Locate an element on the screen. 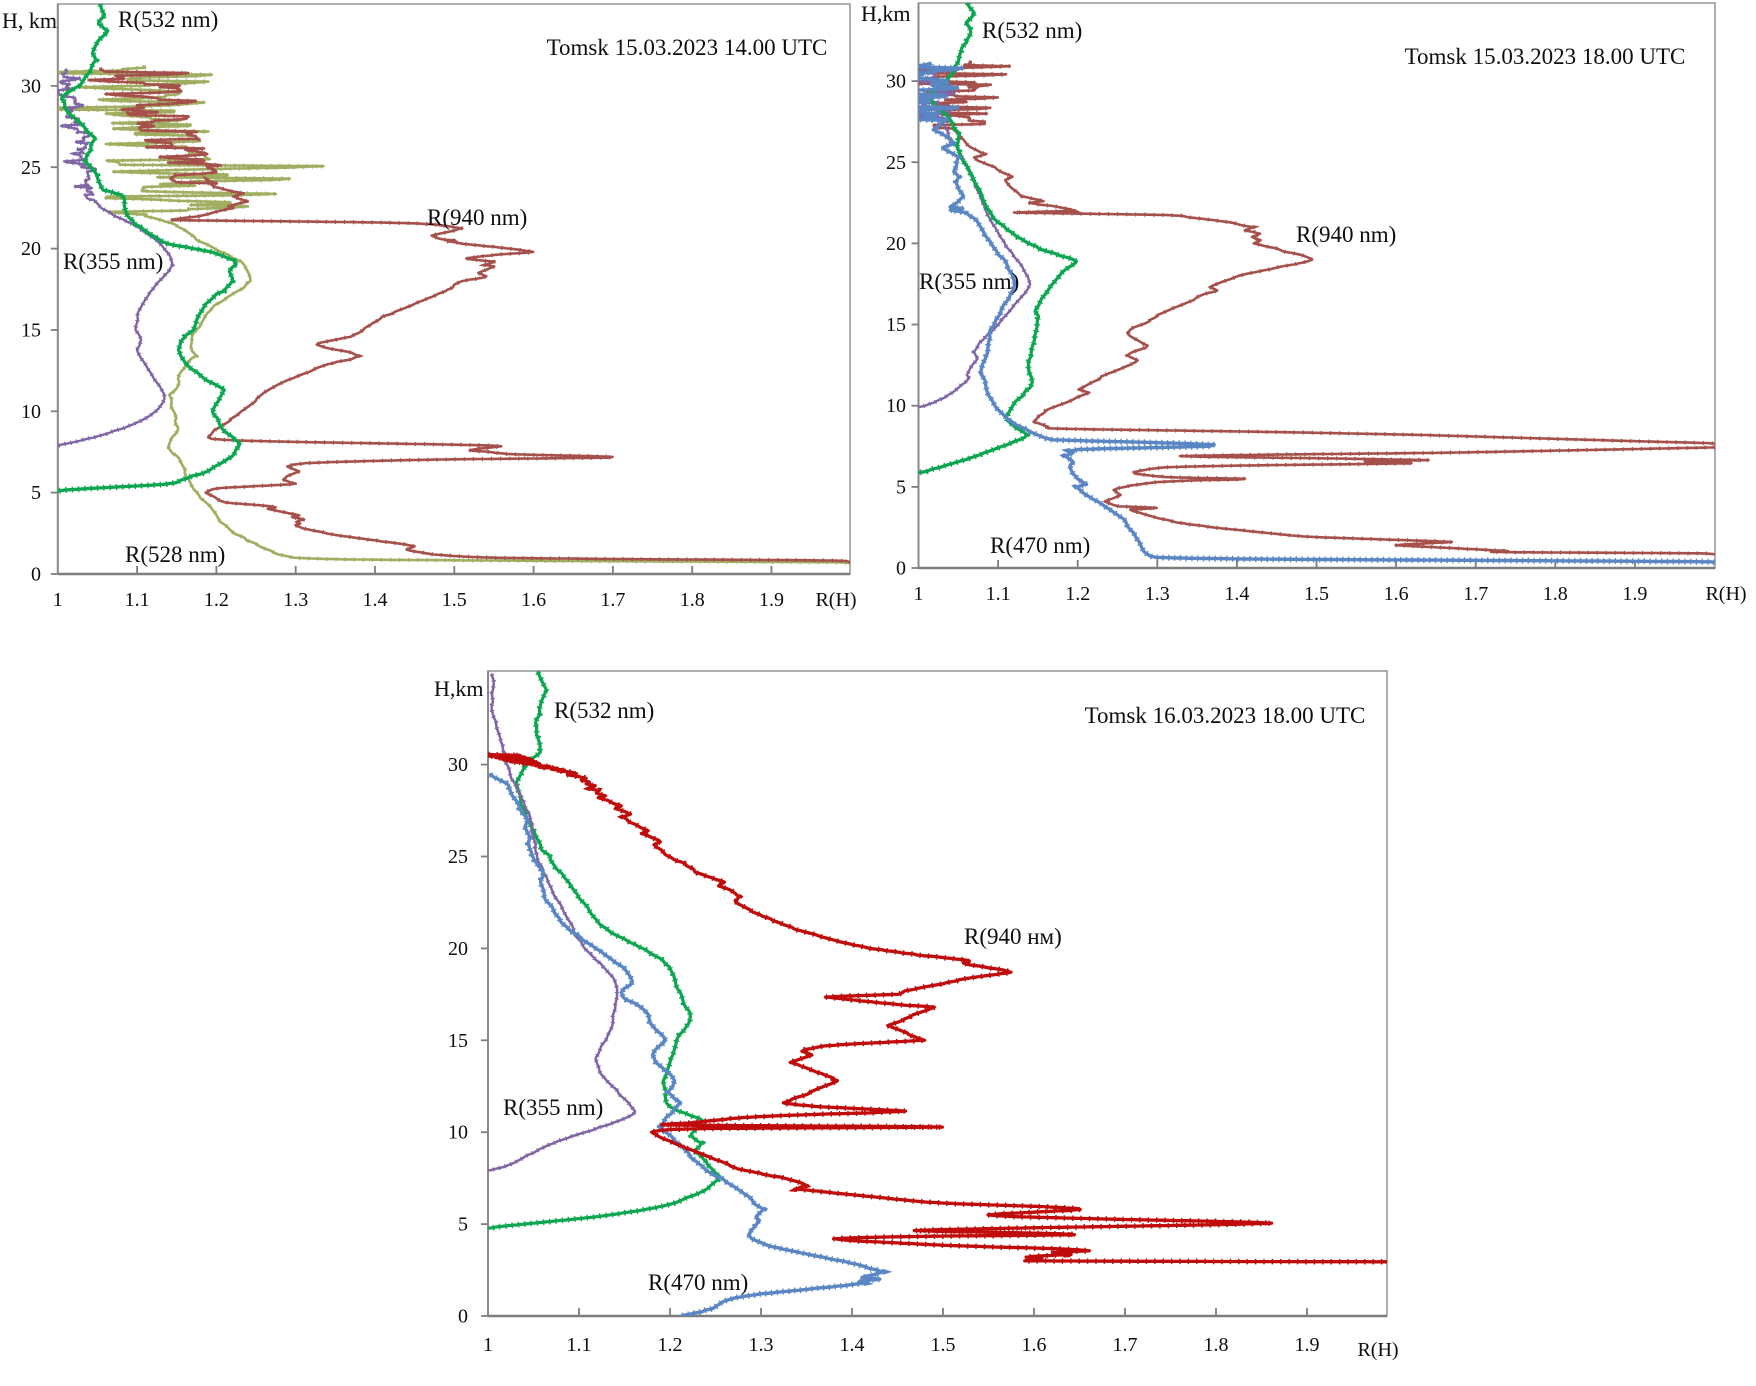 This screenshot has width=1756, height=1386. svg-text: Tomsk 15.03.2023 14.00 UTC is located at coordinates (687, 47).